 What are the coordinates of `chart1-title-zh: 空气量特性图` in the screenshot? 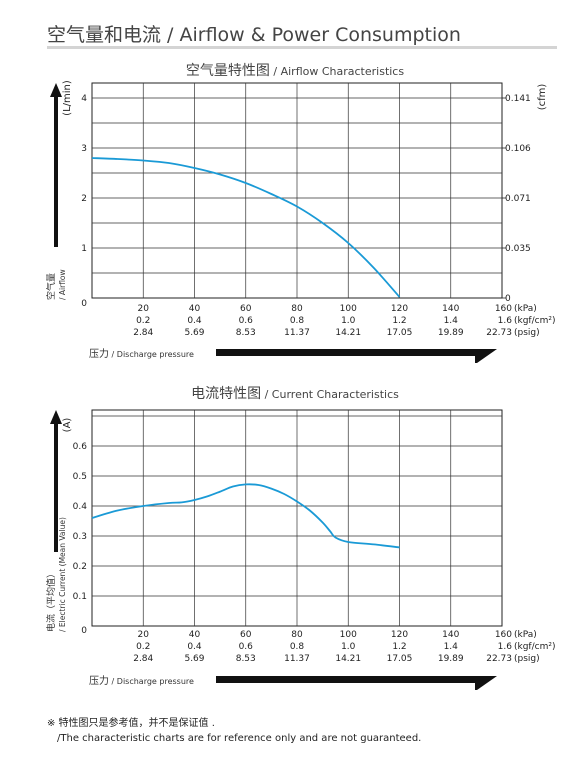 It's located at (228, 71).